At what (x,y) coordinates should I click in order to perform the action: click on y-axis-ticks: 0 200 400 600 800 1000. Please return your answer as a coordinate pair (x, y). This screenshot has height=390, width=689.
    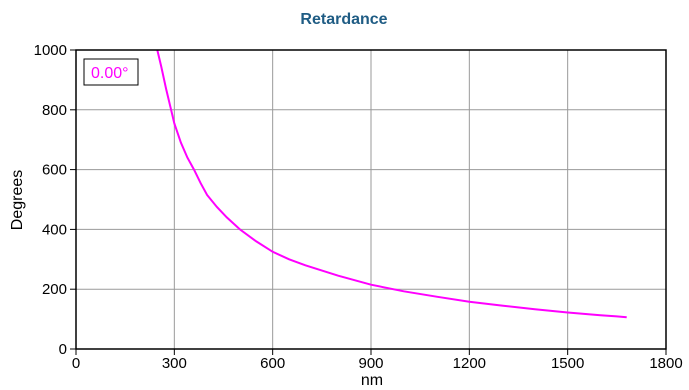
    Looking at the image, I should click on (55, 200).